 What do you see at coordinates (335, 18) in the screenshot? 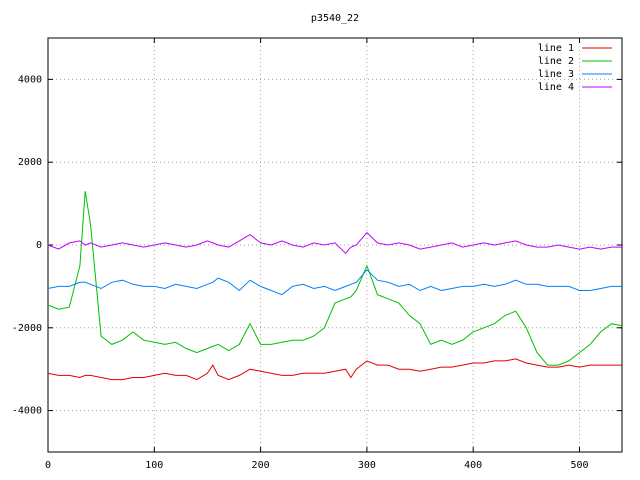
I see `chart-title: p3540_22` at bounding box center [335, 18].